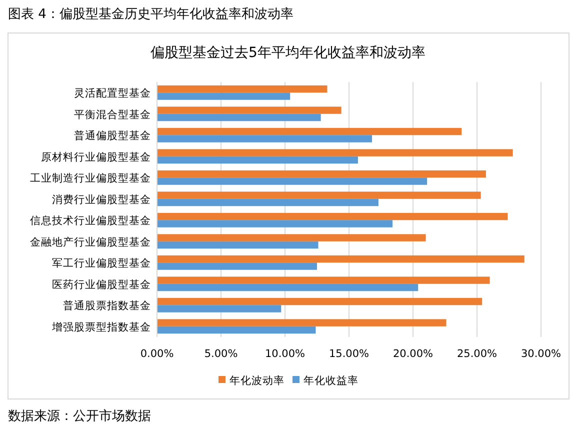  I want to click on chart-title: 偏股型基金过去5年平均年化收益率和波动率, so click(288, 53).